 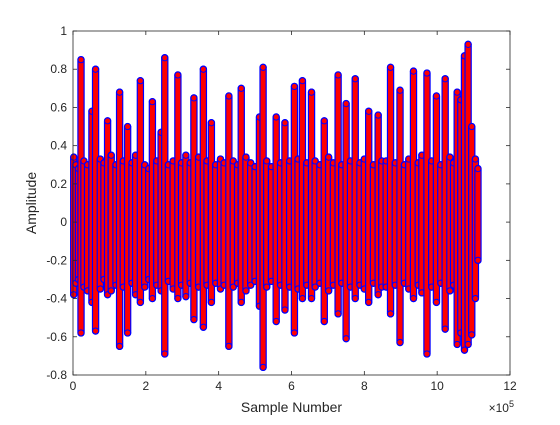 I want to click on x-tick-label: 8, so click(x=364, y=386).